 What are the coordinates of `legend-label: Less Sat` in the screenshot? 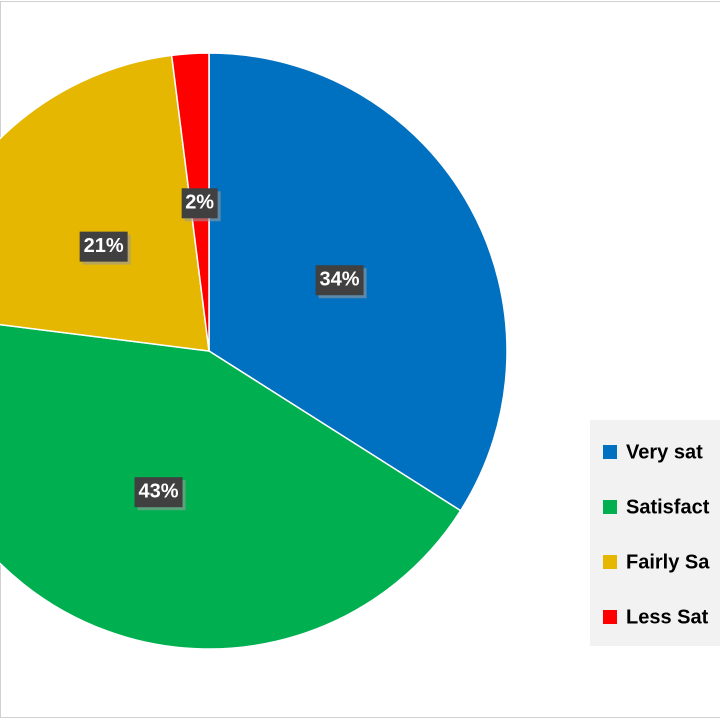 It's located at (667, 617).